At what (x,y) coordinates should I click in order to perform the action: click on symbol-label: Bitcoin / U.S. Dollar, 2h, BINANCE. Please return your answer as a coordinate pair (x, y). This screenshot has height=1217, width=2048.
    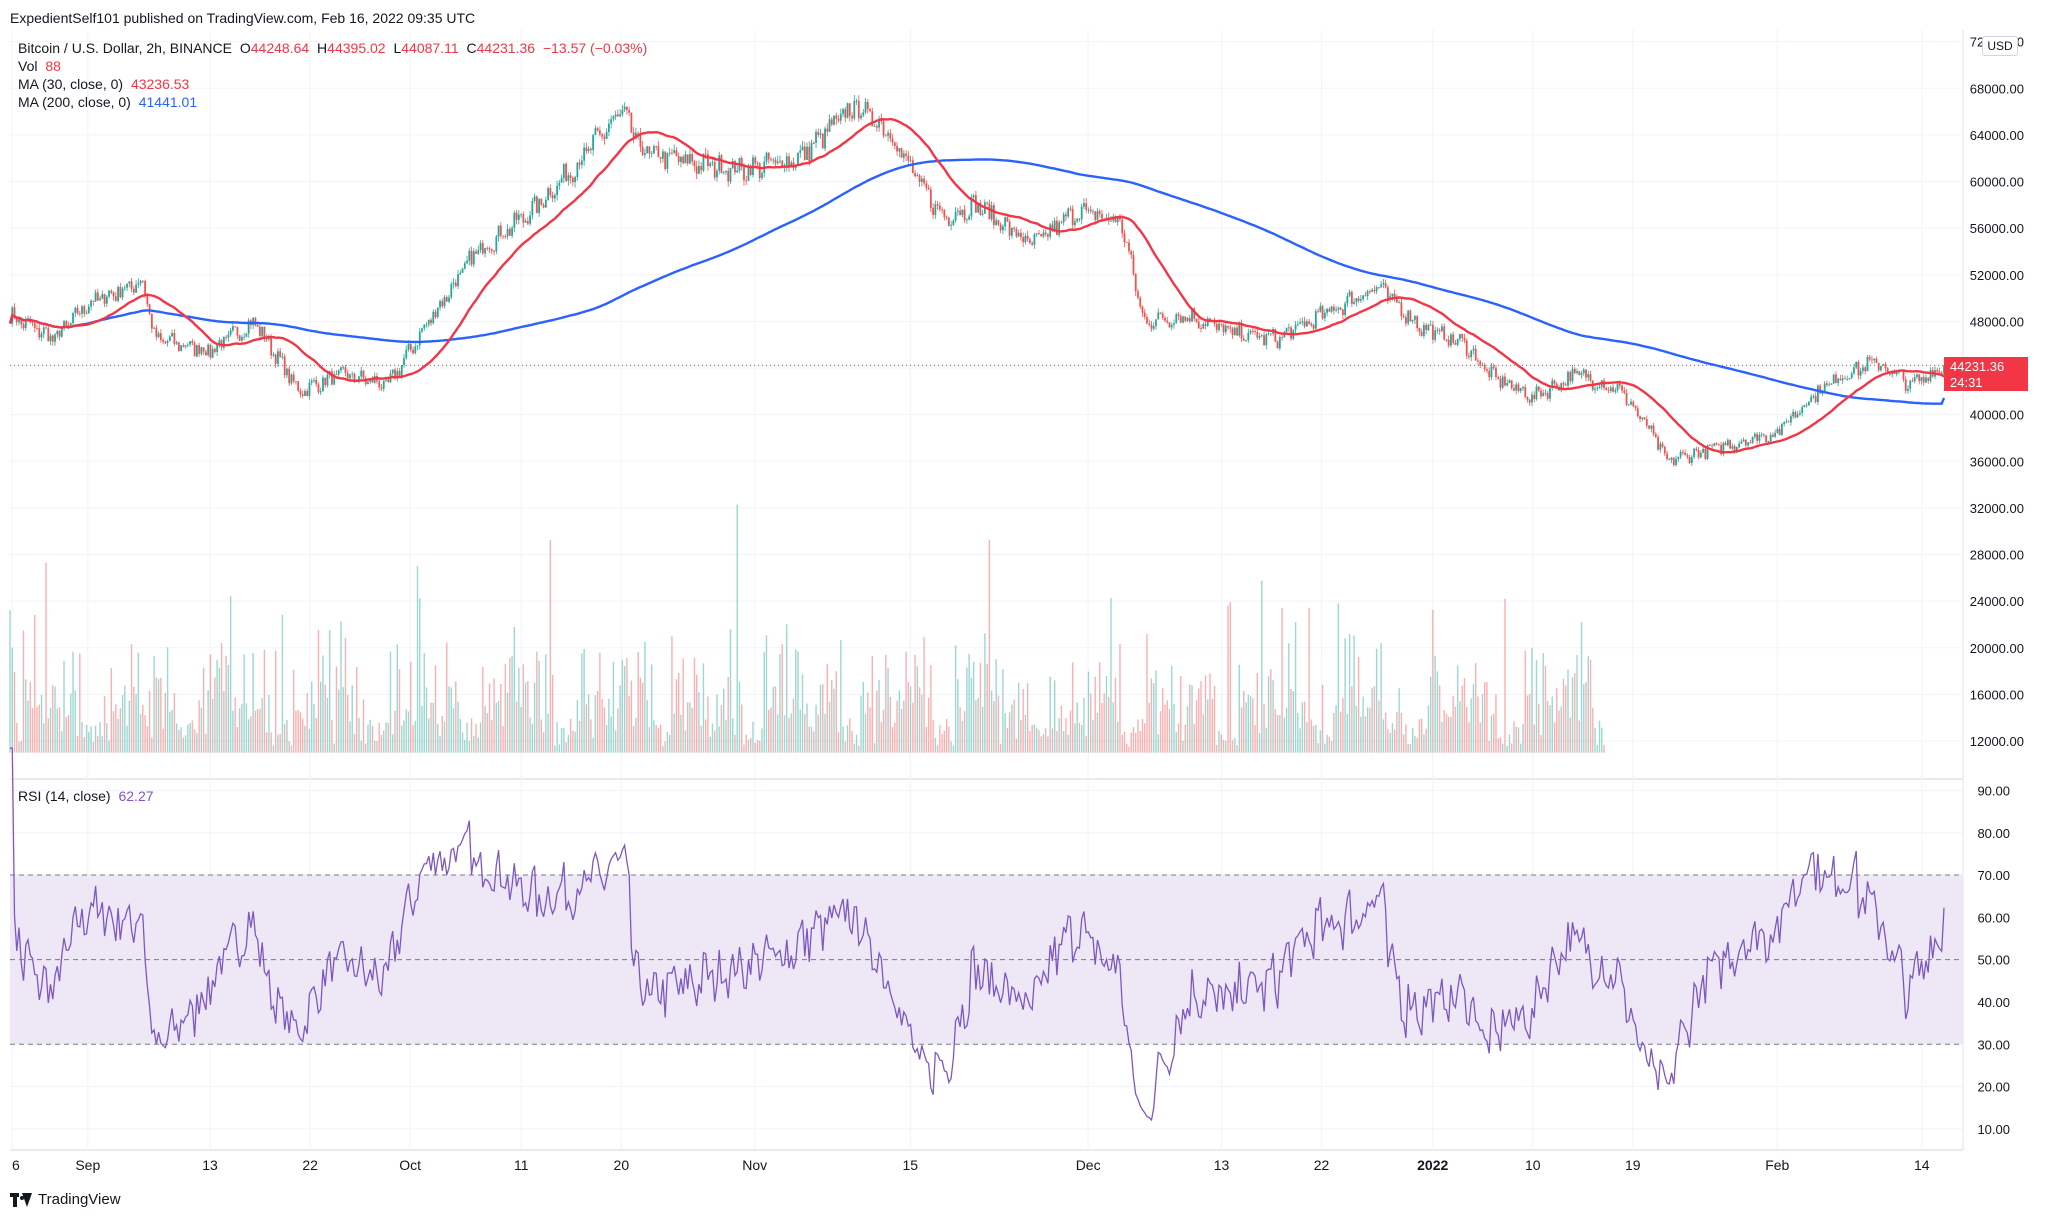
    Looking at the image, I should click on (125, 48).